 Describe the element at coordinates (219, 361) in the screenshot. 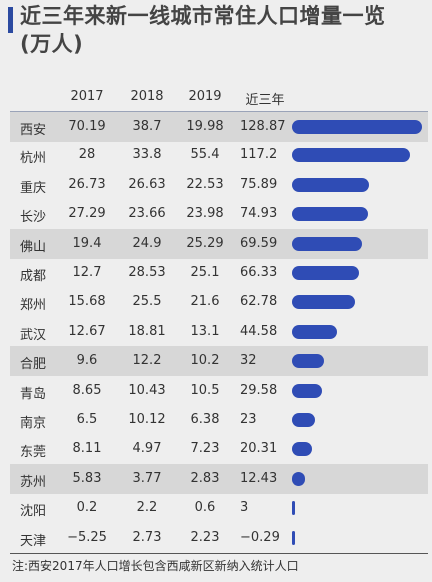

I see `table-row: 合肥 9.6 12.2 10.2 32` at that location.